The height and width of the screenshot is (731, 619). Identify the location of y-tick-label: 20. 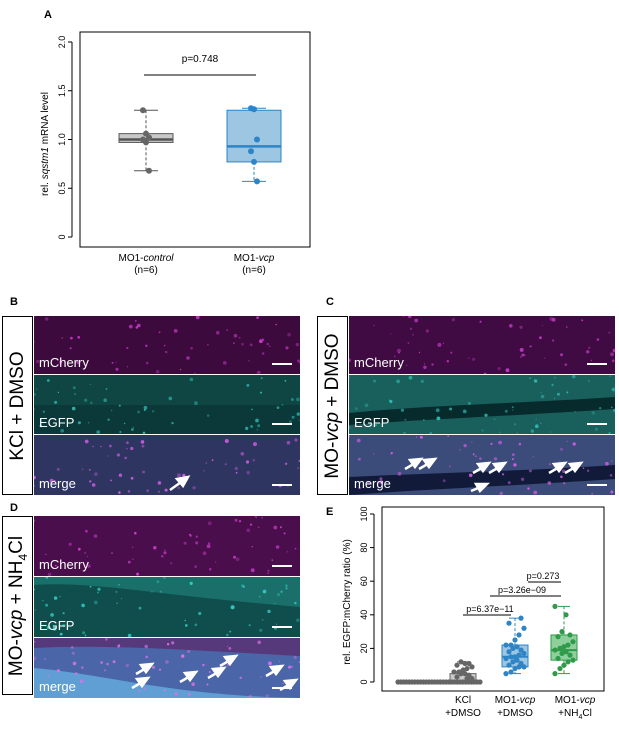
(364, 648).